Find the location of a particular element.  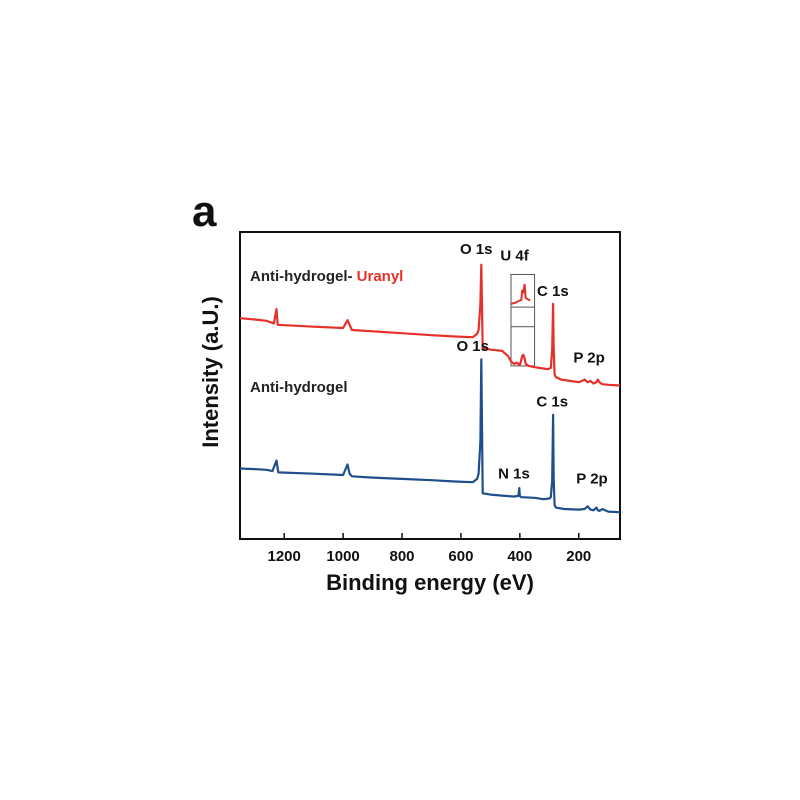

x-axis-ticks: 1200 1000 800 600 400 200 is located at coordinates (429, 549).